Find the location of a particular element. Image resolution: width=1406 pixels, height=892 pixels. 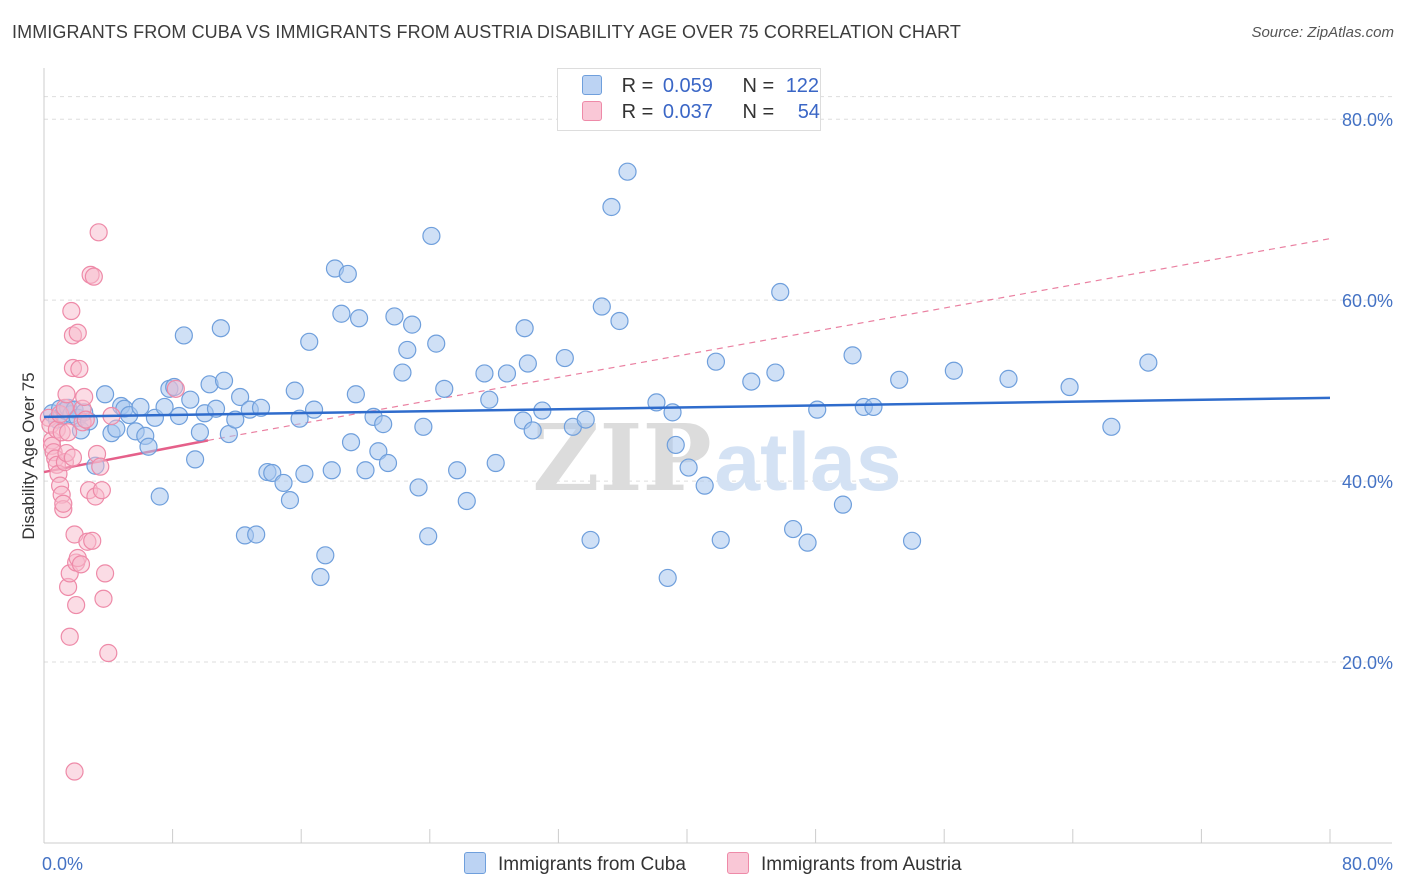

legend-n-value: 54 is located at coordinates (808, 112).